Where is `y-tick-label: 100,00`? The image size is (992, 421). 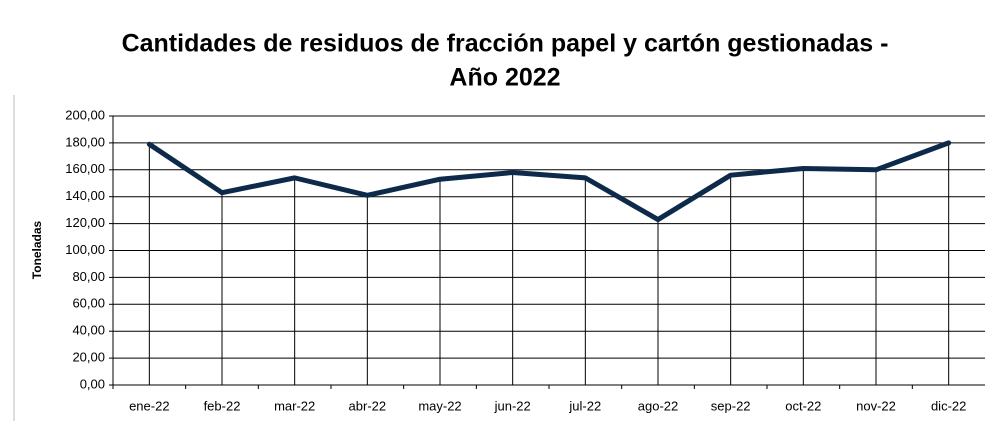 y-tick-label: 100,00 is located at coordinates (85, 249).